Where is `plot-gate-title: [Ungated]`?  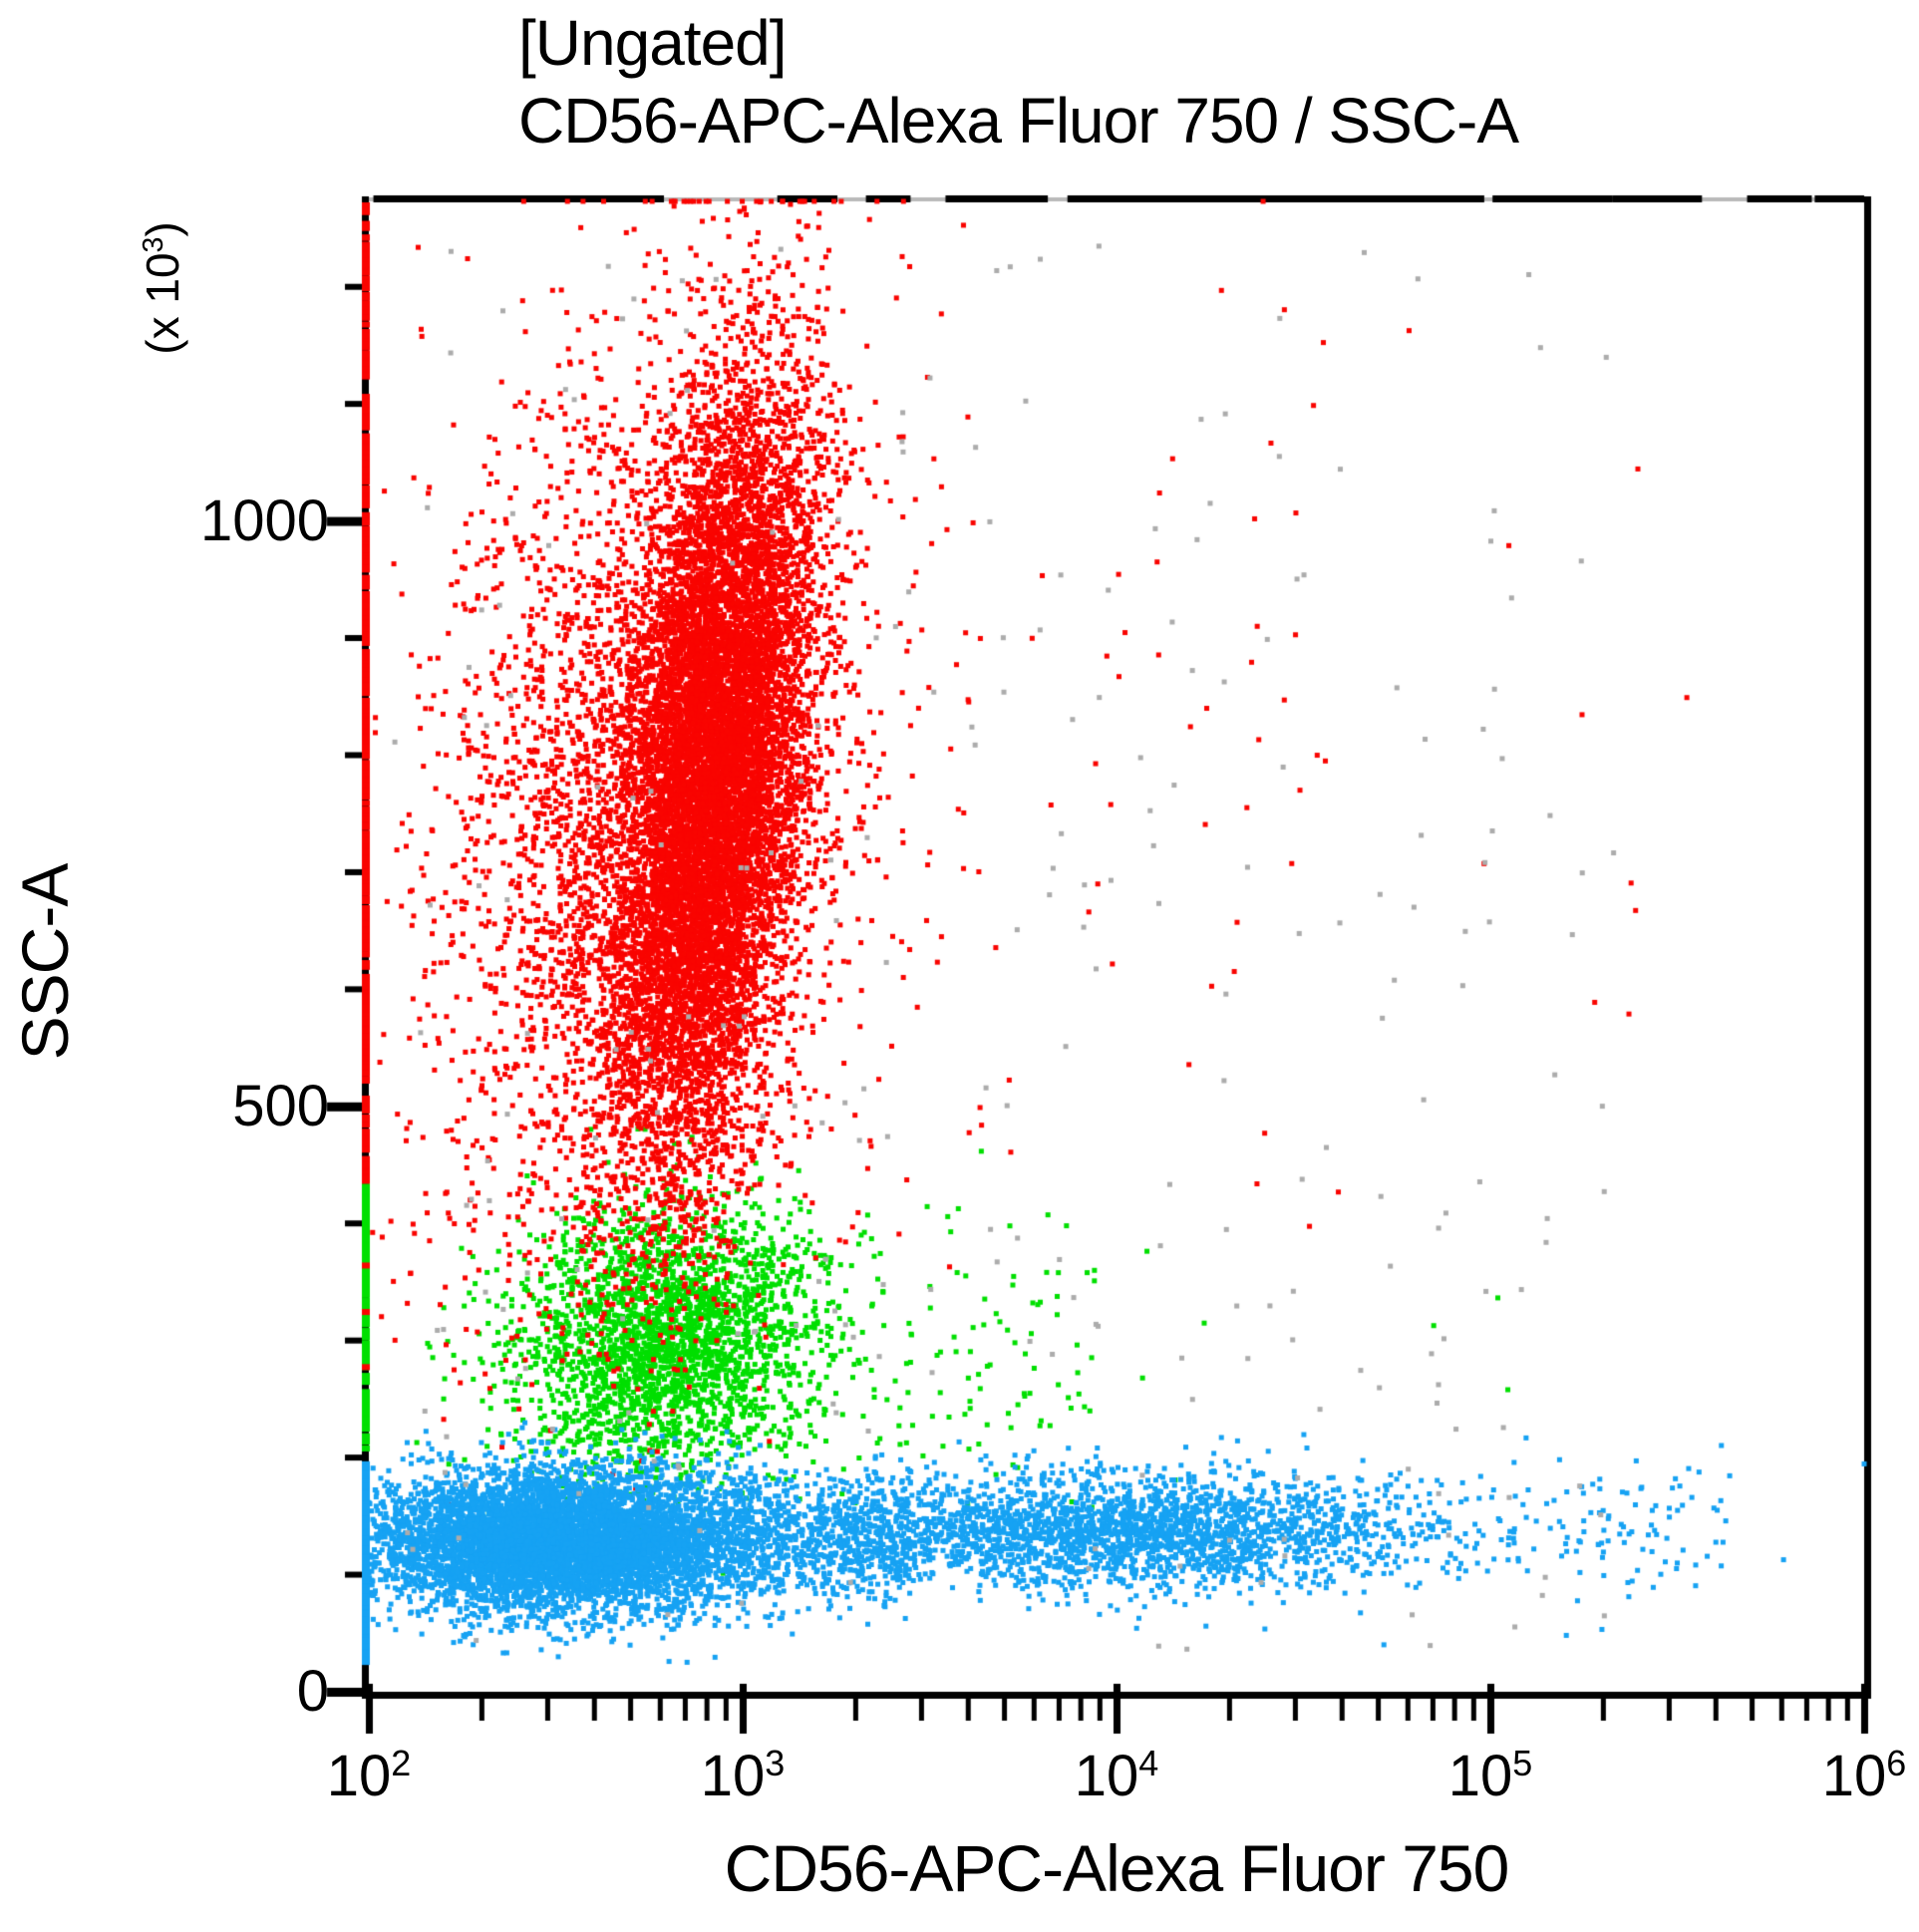 plot-gate-title: [Ungated] is located at coordinates (653, 43).